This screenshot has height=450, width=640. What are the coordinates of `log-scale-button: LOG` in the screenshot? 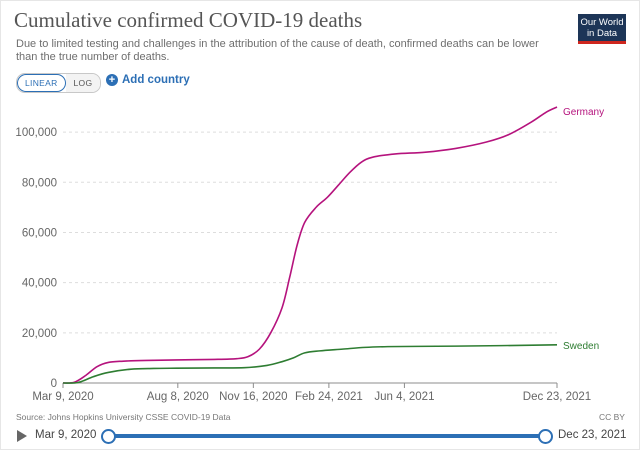 It's located at (83, 83).